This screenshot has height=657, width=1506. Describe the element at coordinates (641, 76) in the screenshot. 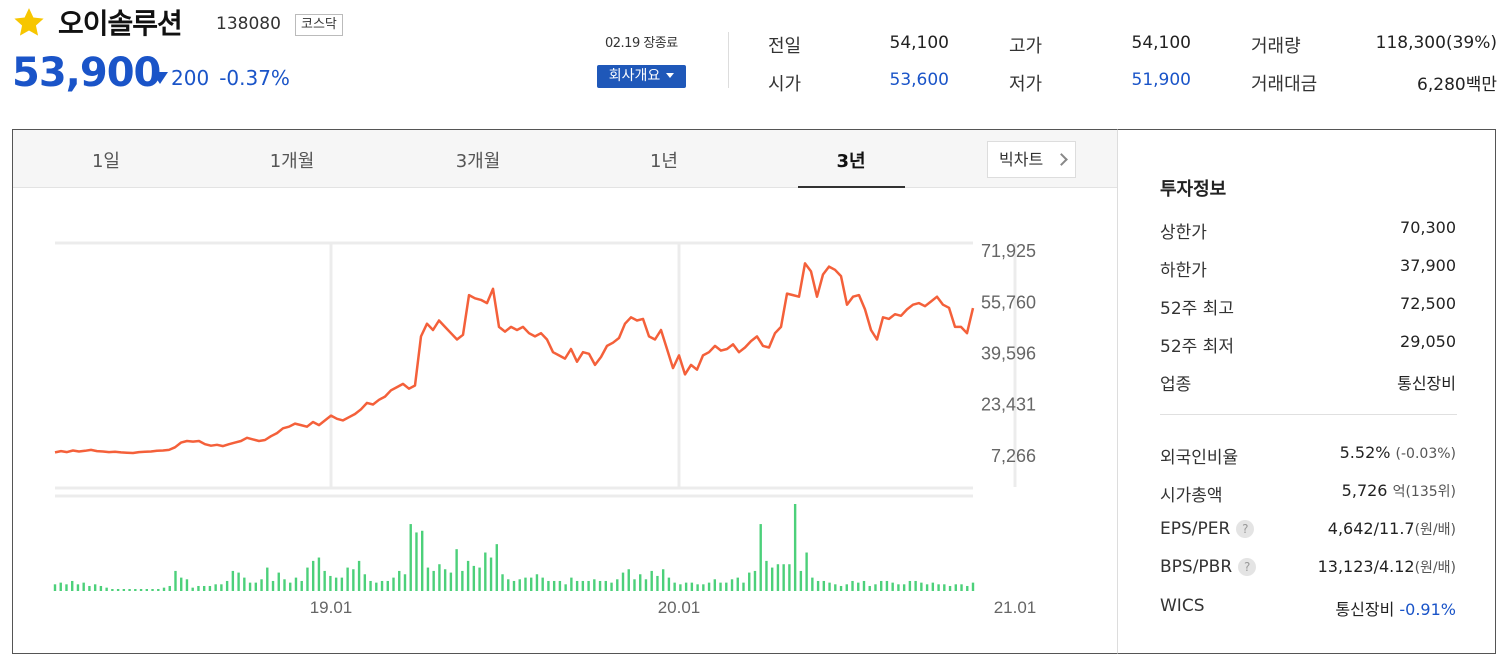

I see `company-overview-button: 회사개요` at that location.